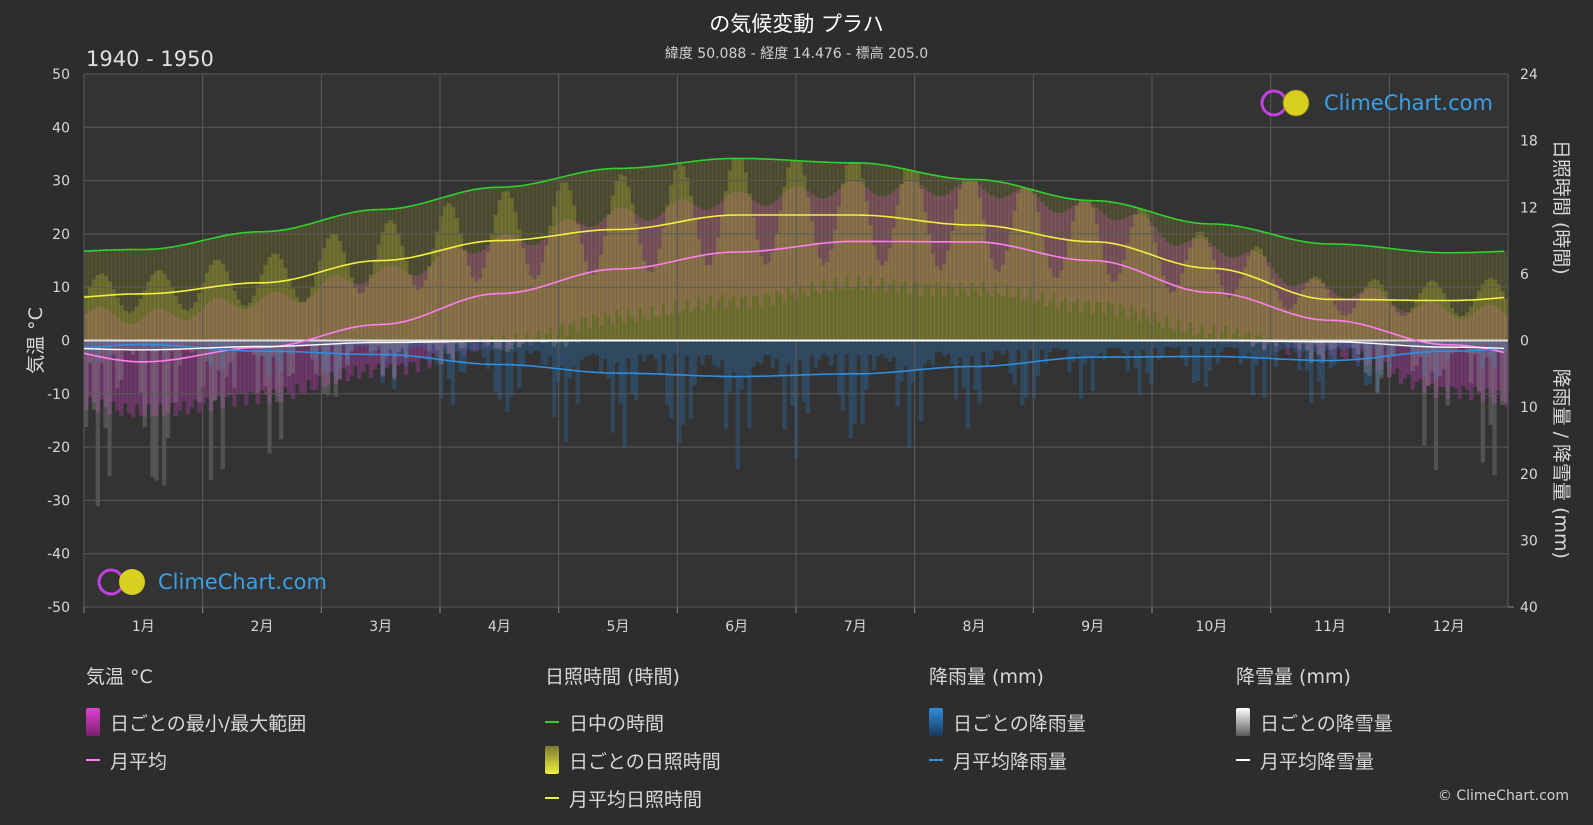  I want to click on logo-bottom: ClimeChart.com, so click(211, 582).